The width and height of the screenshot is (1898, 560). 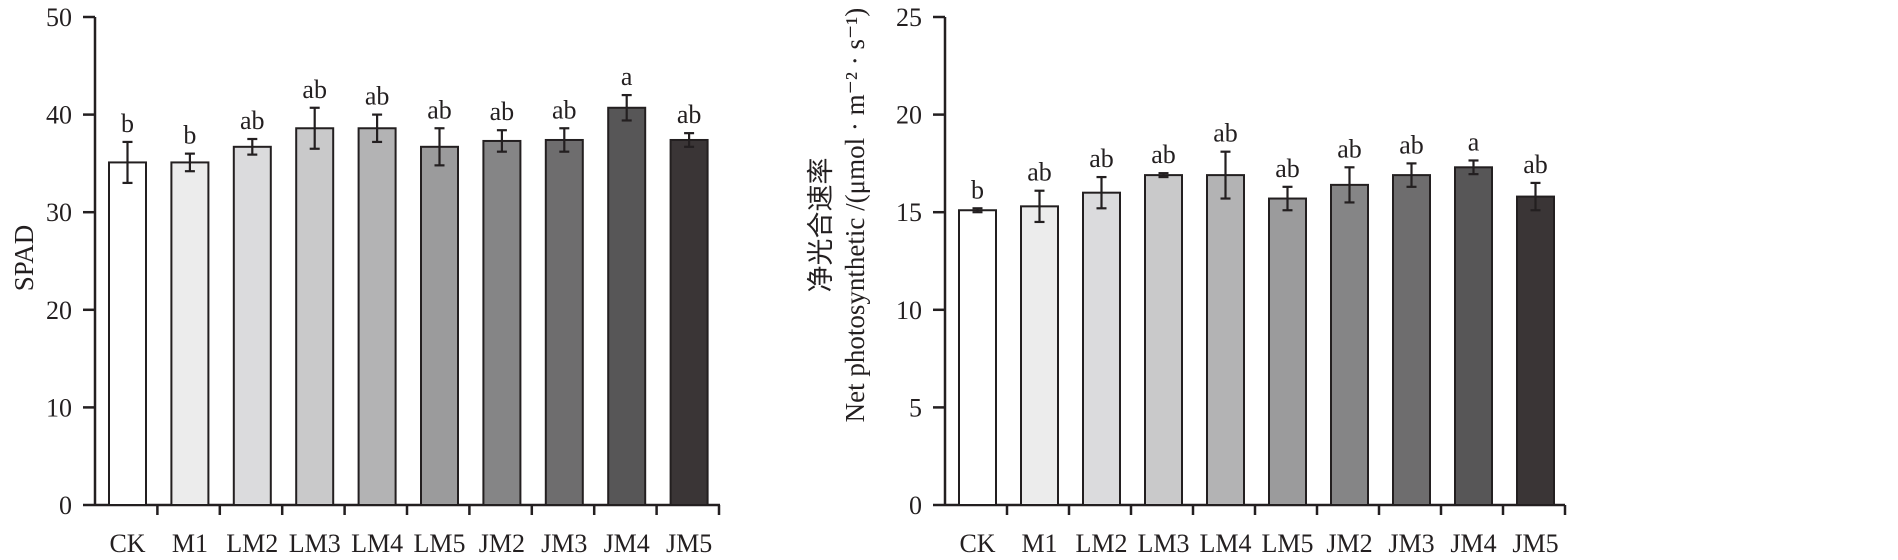 I want to click on y-tick-label: 30, so click(x=59, y=212).